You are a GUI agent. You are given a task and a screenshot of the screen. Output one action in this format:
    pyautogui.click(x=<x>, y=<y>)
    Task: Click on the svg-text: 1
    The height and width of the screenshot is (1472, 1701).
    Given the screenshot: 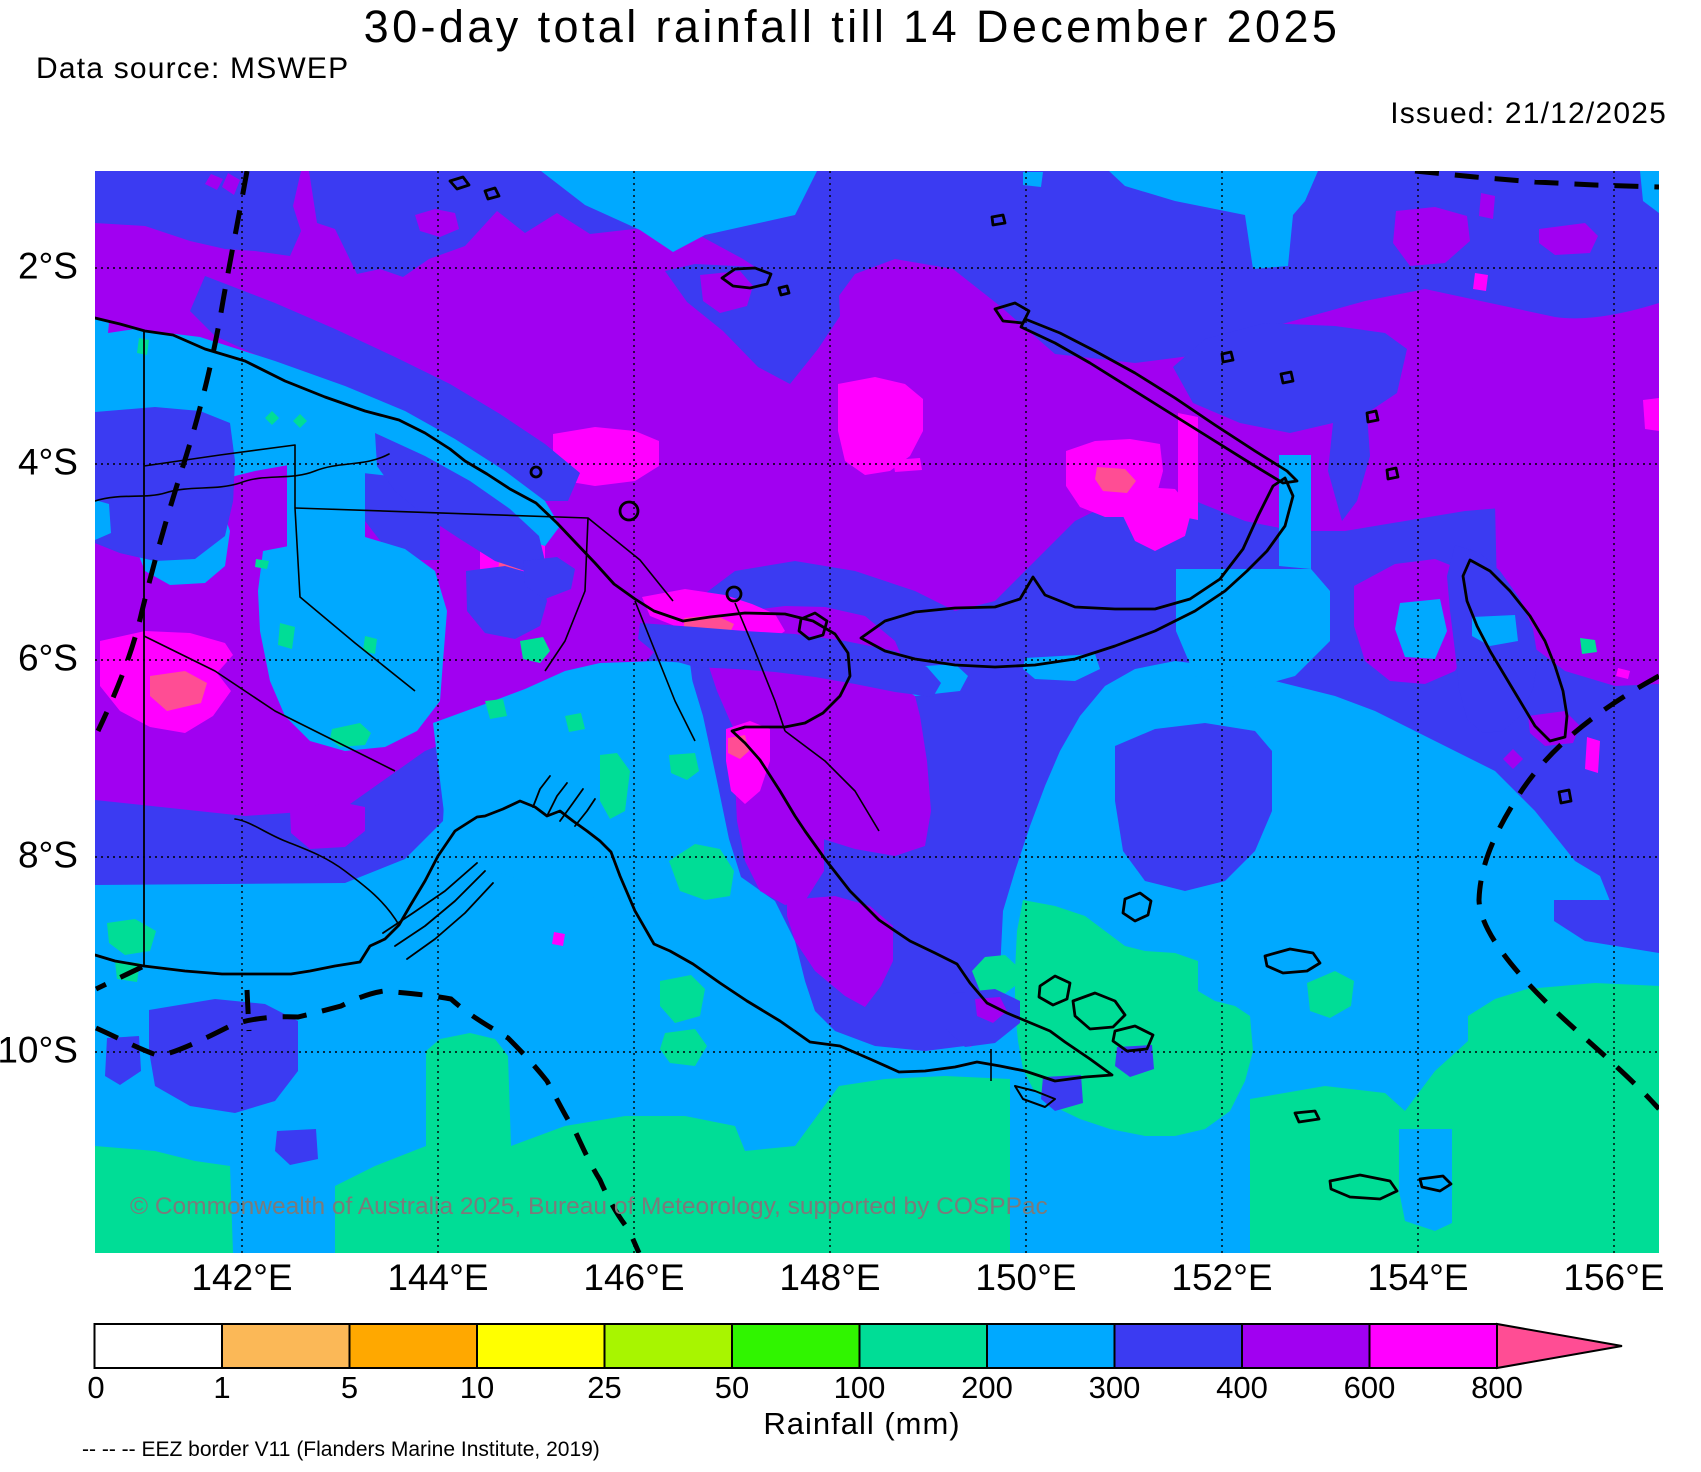 What is the action you would take?
    pyautogui.click(x=221, y=1387)
    